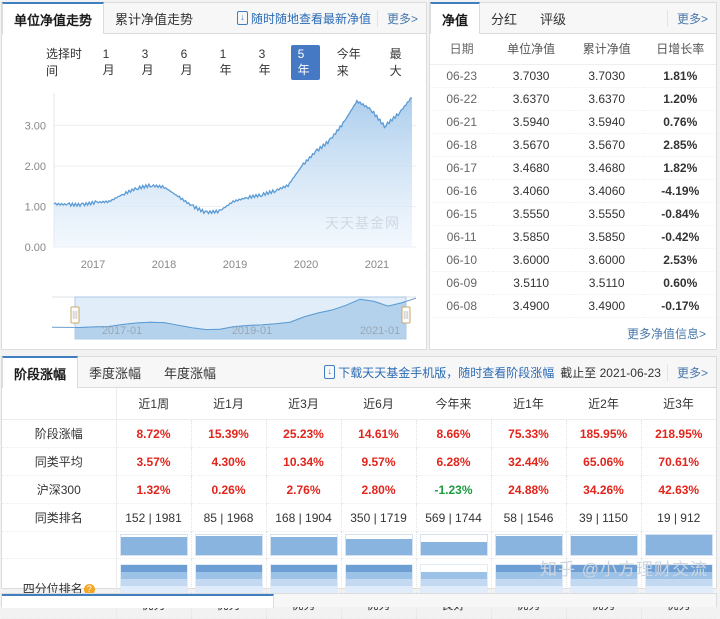 The height and width of the screenshot is (619, 720). Describe the element at coordinates (680, 122) in the screenshot. I see `nav-cell-growth: 0.76%` at that location.